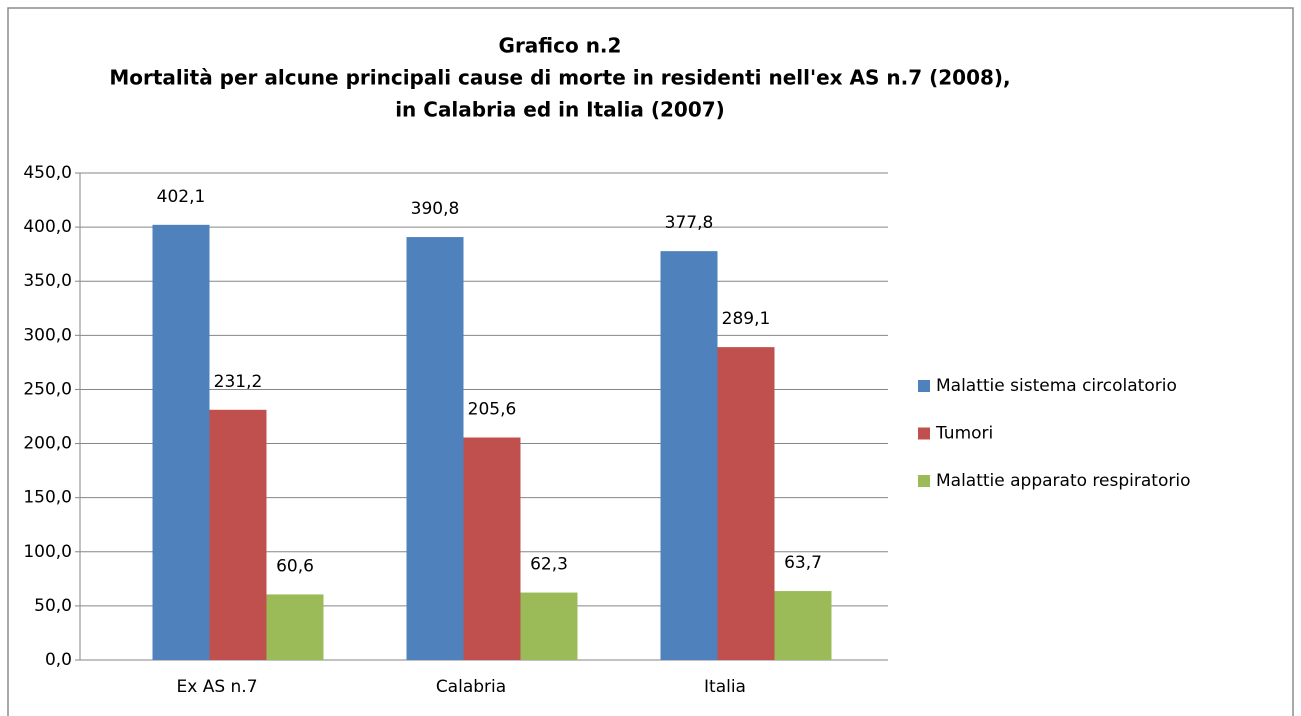  What do you see at coordinates (47, 444) in the screenshot?
I see `y-tick-label: 200,0` at bounding box center [47, 444].